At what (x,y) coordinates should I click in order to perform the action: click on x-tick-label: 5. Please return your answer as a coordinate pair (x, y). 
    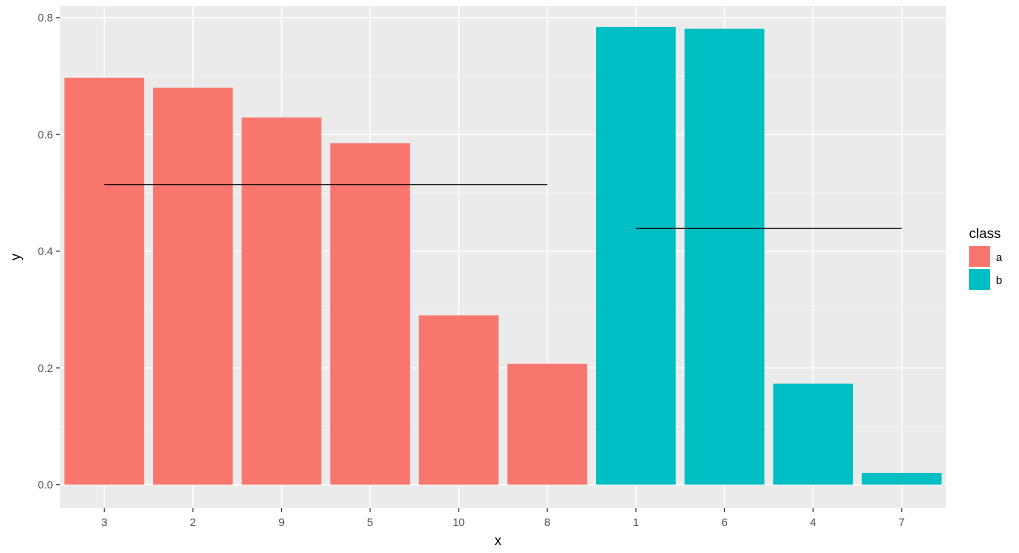
    Looking at the image, I should click on (370, 523).